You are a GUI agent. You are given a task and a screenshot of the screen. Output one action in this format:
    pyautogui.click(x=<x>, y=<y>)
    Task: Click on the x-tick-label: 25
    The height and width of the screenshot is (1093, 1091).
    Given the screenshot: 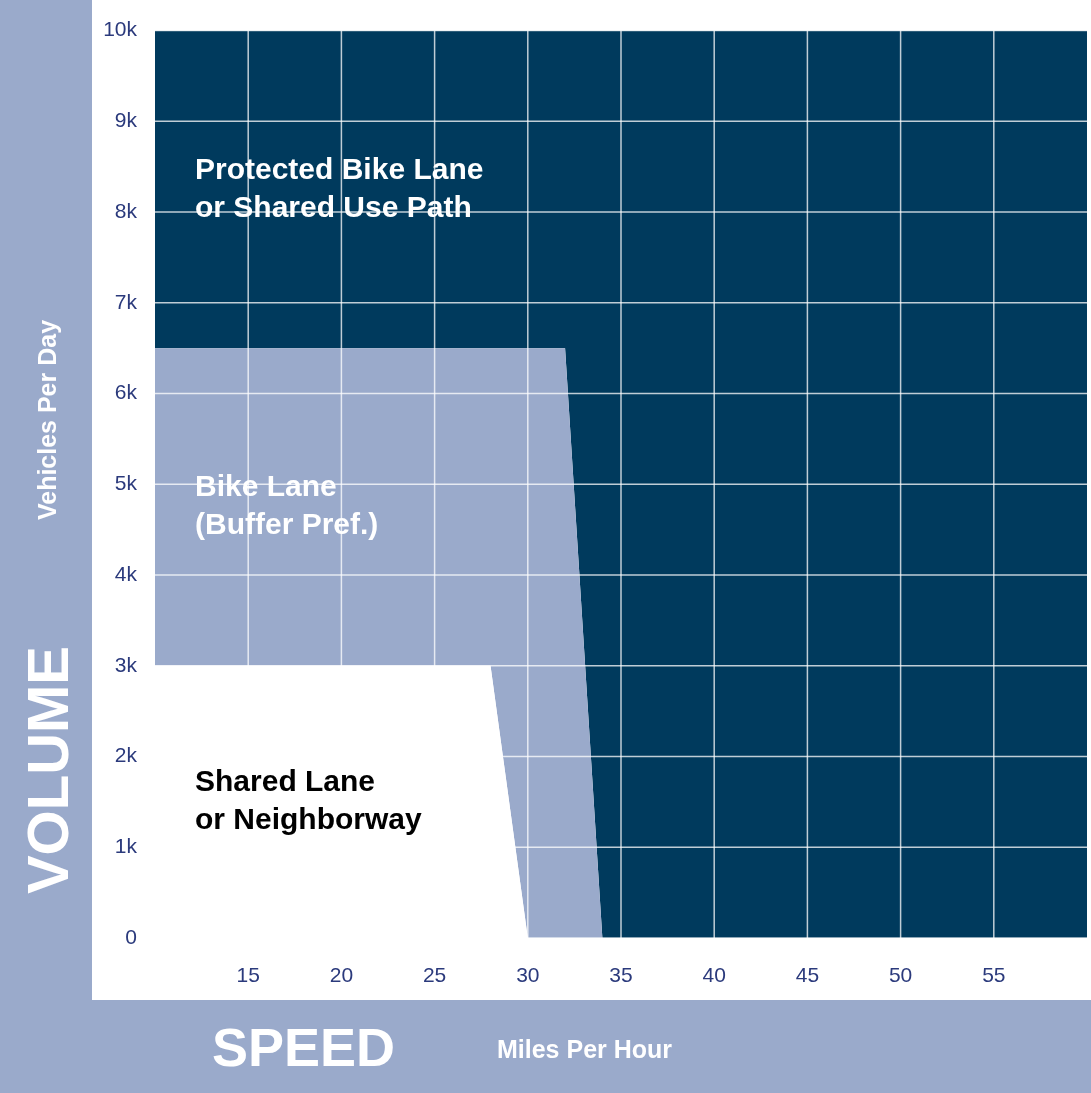 What is the action you would take?
    pyautogui.click(x=434, y=975)
    